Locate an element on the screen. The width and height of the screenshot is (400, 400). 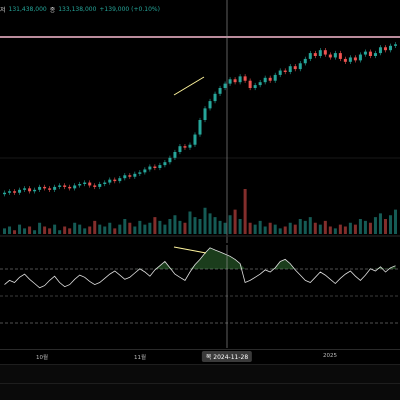
open-value: 131,438,000 is located at coordinates (27, 9).